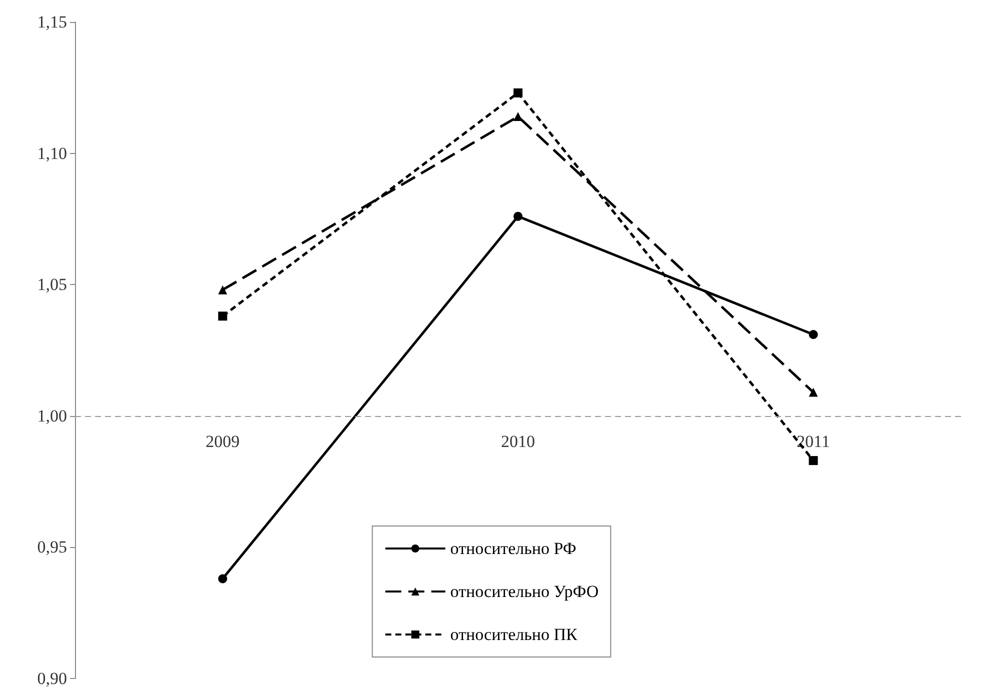 Image resolution: width=983 pixels, height=687 pixels. What do you see at coordinates (513, 548) in the screenshot?
I see `legend-label: относительно РФ` at bounding box center [513, 548].